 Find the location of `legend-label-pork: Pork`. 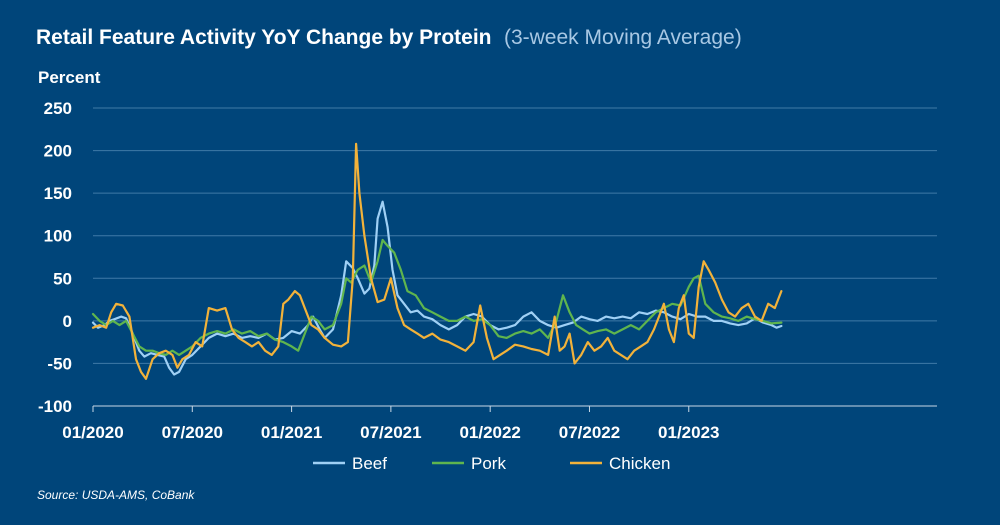

legend-label-pork: Pork is located at coordinates (488, 463).